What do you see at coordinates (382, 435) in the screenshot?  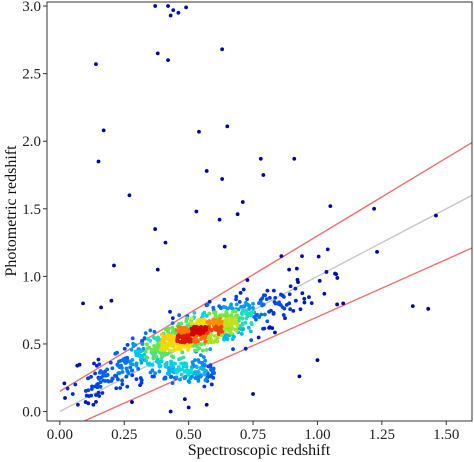 I see `x-tick-label: 1.25` at bounding box center [382, 435].